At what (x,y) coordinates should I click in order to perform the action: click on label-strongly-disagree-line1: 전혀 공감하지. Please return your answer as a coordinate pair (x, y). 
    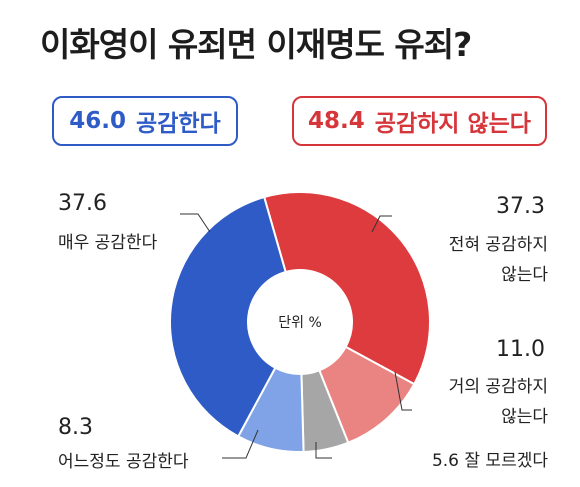
    Looking at the image, I should click on (498, 245).